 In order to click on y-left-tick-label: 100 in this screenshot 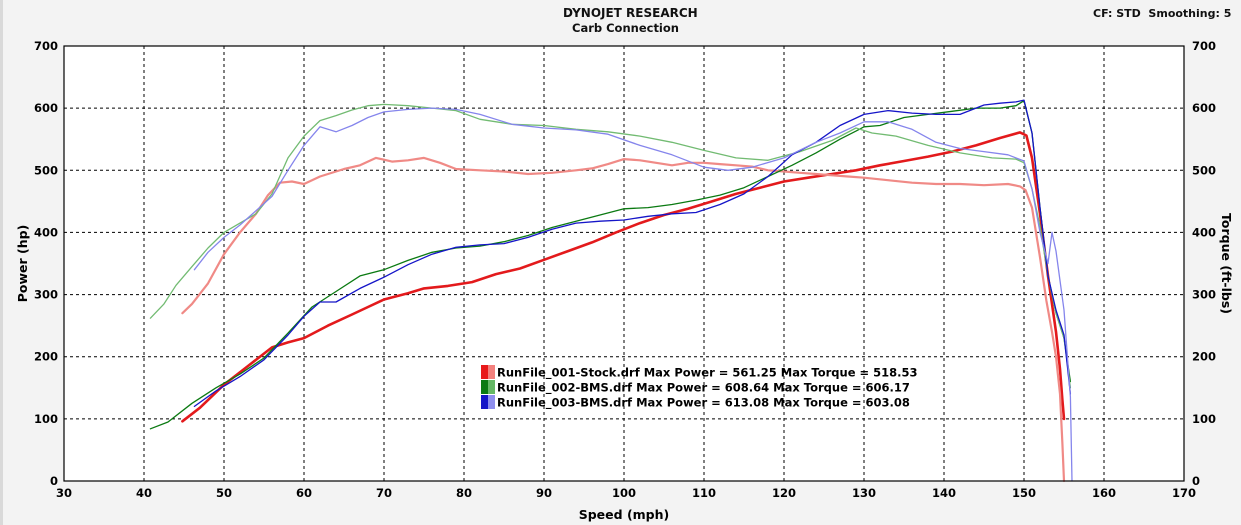, I will do `click(46, 419)`.